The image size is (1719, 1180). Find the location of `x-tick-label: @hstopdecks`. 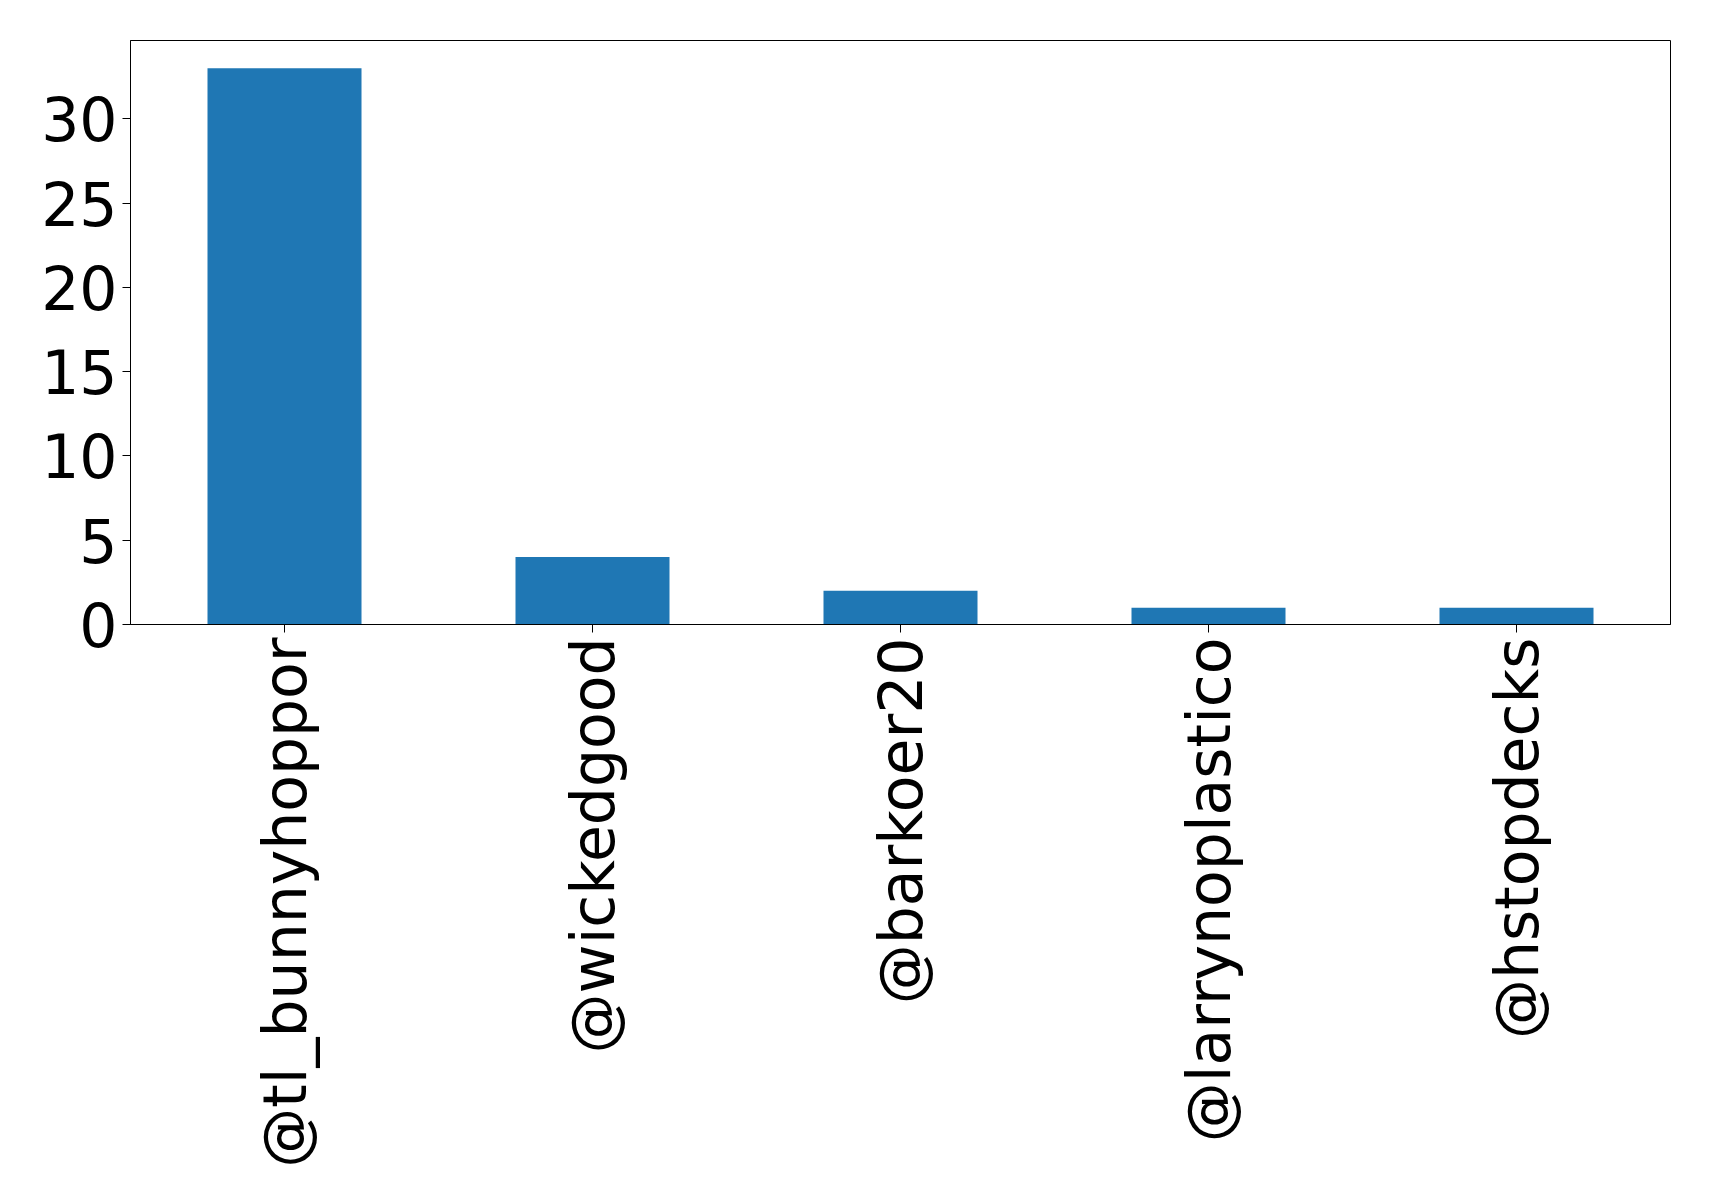

x-tick-label: @hstopdecks is located at coordinates (1516, 838).